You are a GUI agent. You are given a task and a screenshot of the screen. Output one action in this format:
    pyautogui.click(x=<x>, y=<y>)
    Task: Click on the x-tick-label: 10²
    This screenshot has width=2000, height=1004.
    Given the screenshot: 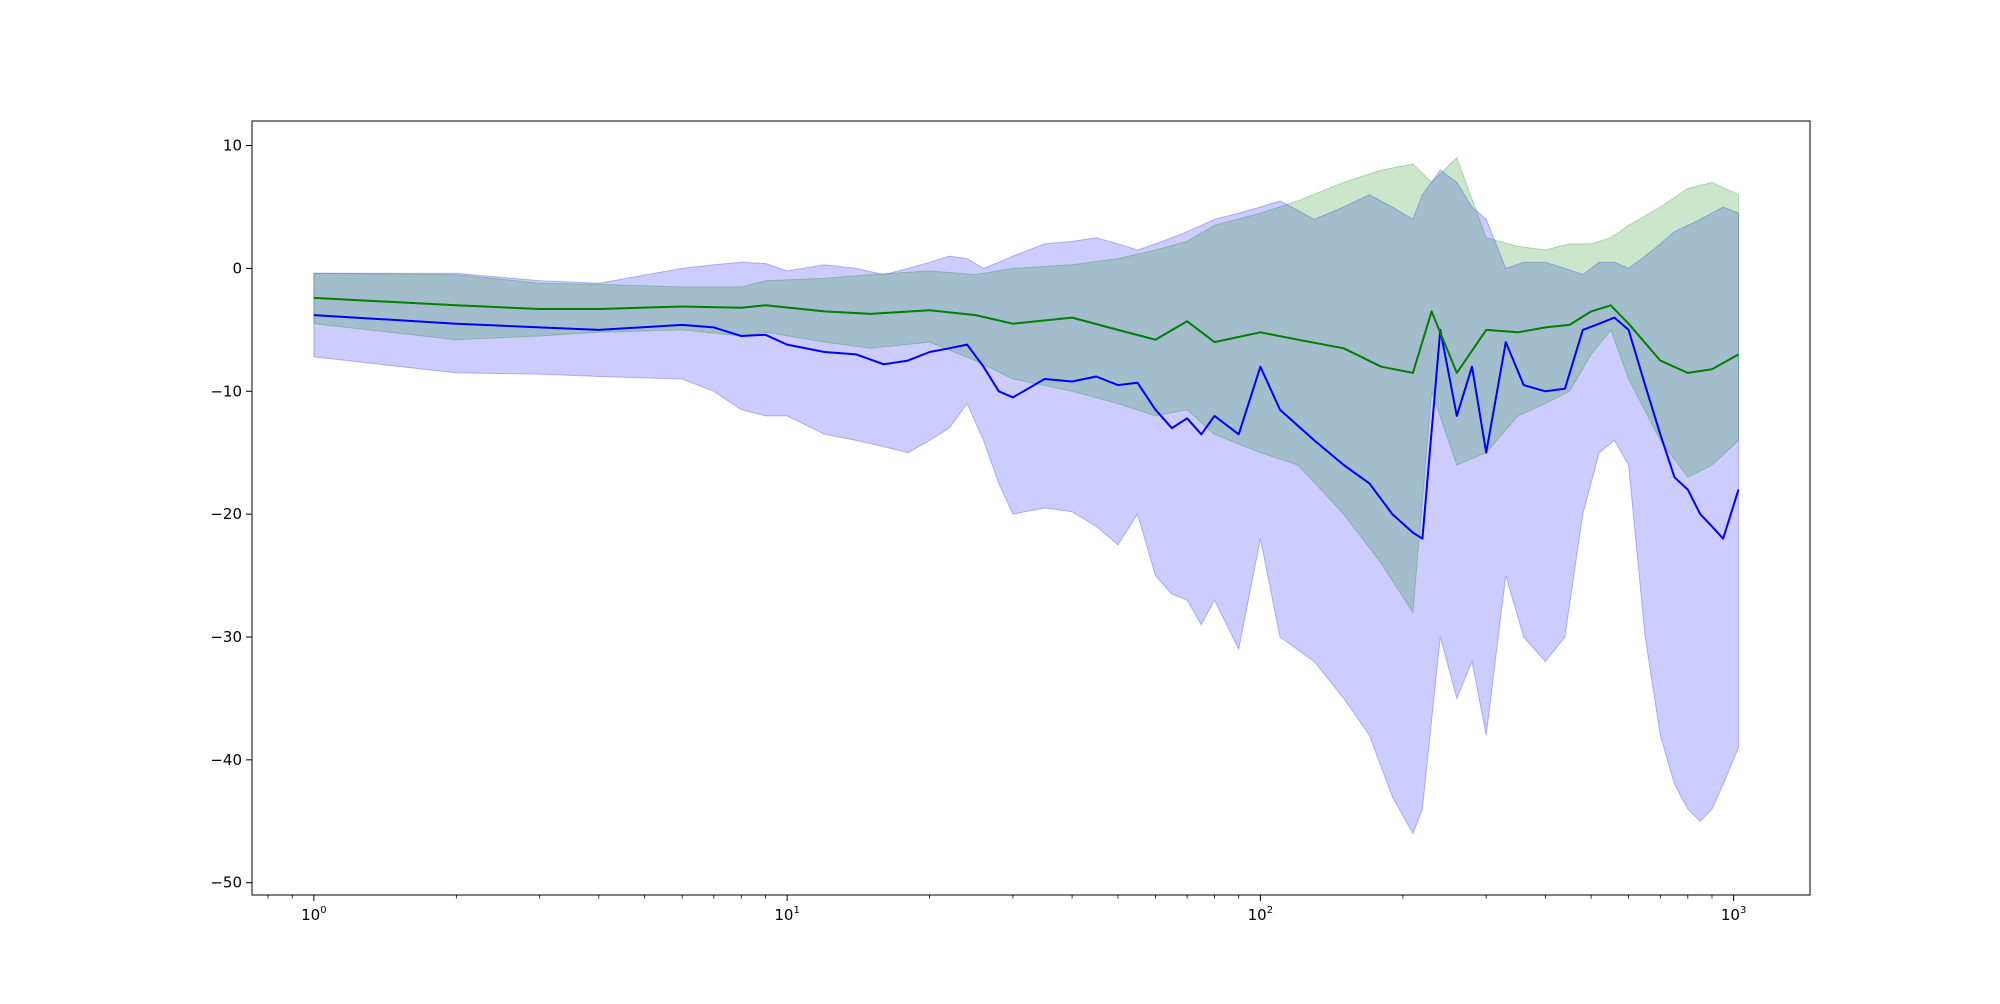 What is the action you would take?
    pyautogui.click(x=1260, y=914)
    